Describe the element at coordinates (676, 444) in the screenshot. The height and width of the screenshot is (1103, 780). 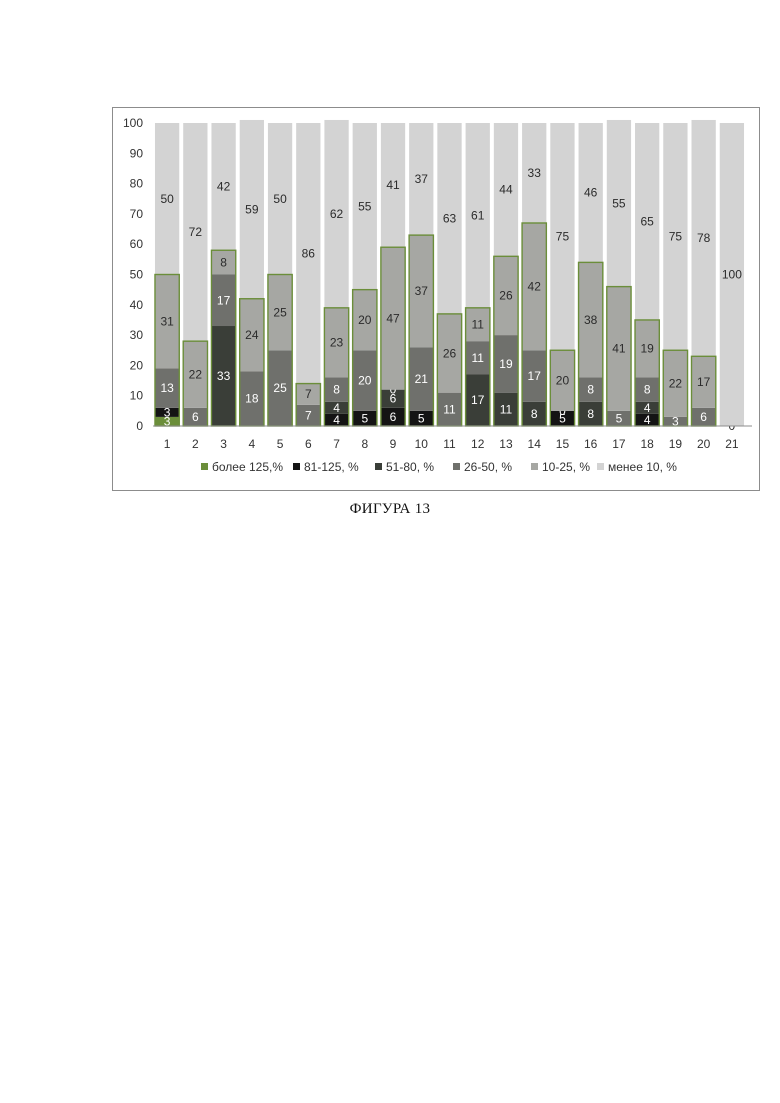
I see `x-tick-label: 19` at that location.